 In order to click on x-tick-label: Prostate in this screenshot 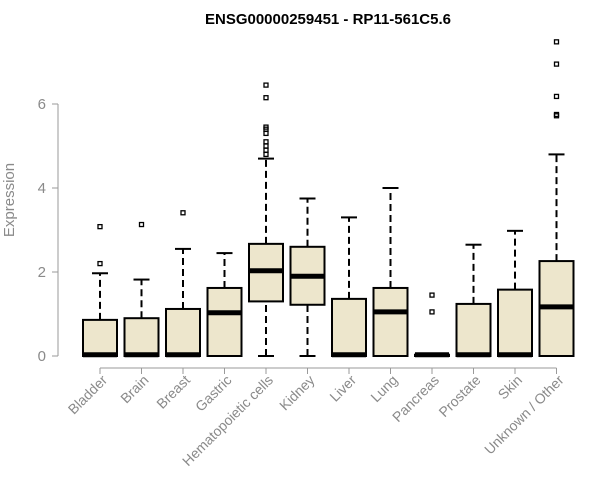, I will do `click(459, 396)`.